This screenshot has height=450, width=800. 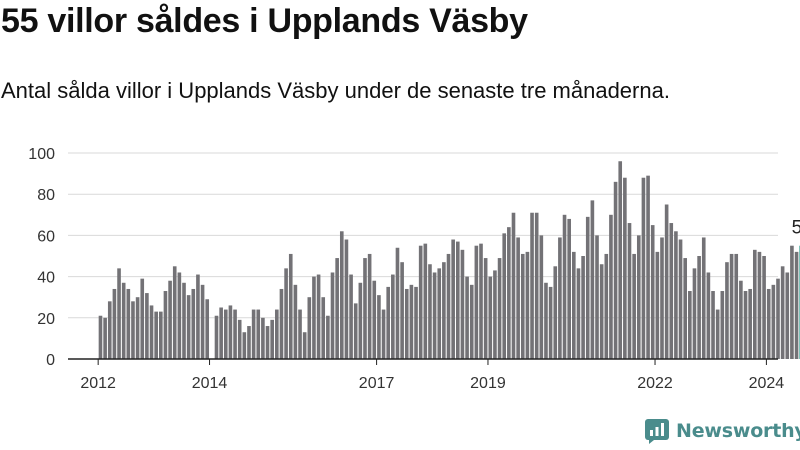 I want to click on newsworthy-logo-icon, so click(x=657, y=431).